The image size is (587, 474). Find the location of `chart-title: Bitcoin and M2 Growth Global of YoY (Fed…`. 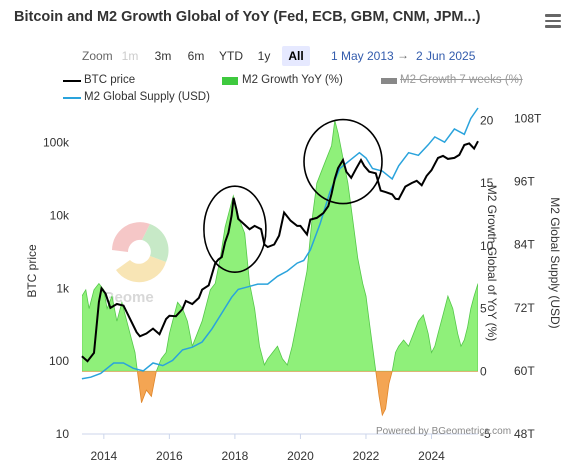

chart-title: Bitcoin and M2 Growth Global of YoY (Fed… is located at coordinates (247, 17).